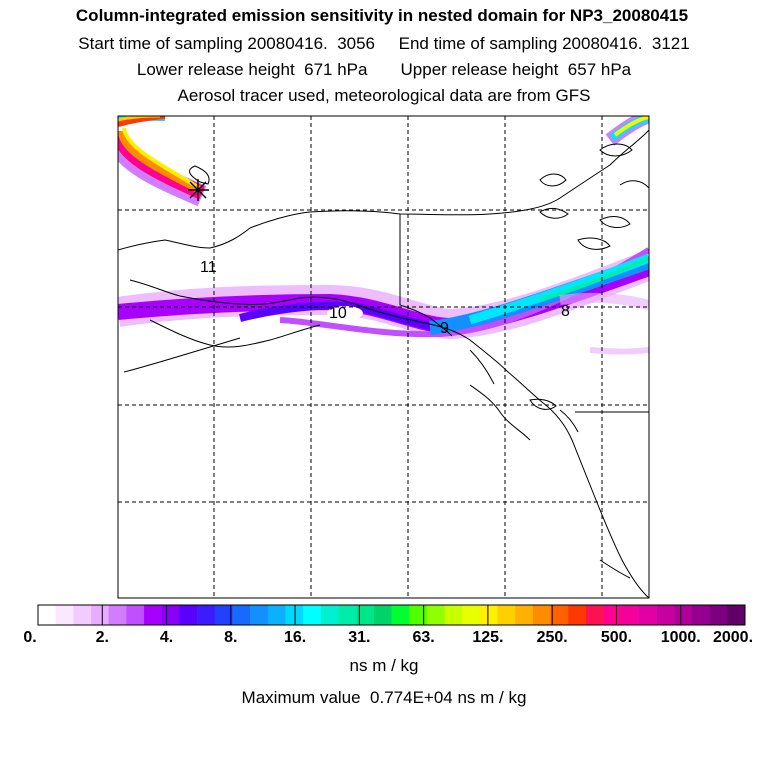 Image resolution: width=768 pixels, height=768 pixels. Describe the element at coordinates (231, 637) in the screenshot. I see `colorbar-tick-label: 8.` at that location.